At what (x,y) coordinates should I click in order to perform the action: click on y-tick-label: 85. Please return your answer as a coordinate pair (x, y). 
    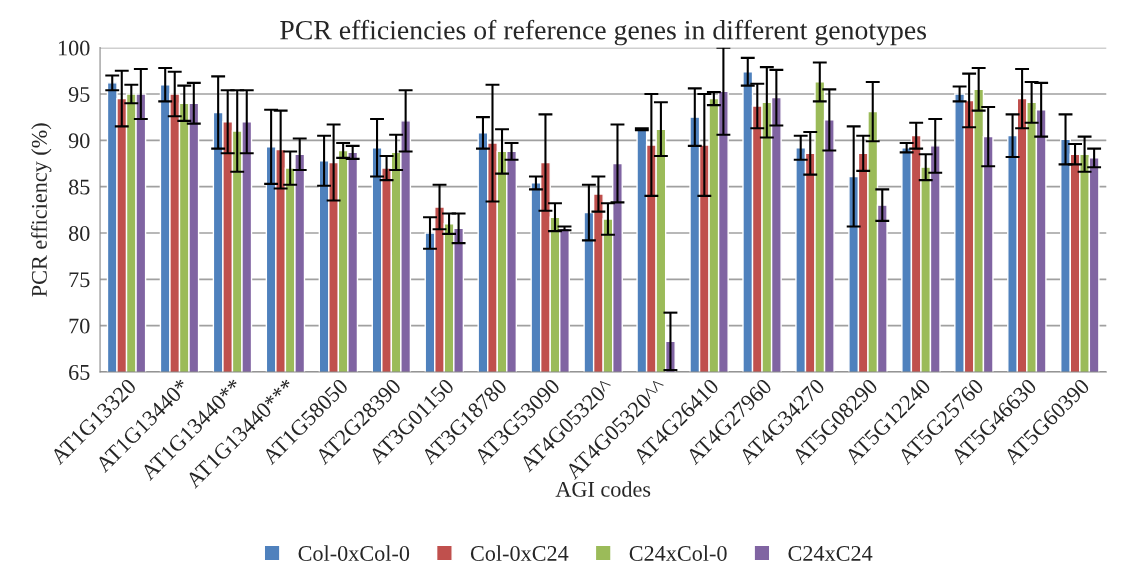
    Looking at the image, I should click on (79, 187).